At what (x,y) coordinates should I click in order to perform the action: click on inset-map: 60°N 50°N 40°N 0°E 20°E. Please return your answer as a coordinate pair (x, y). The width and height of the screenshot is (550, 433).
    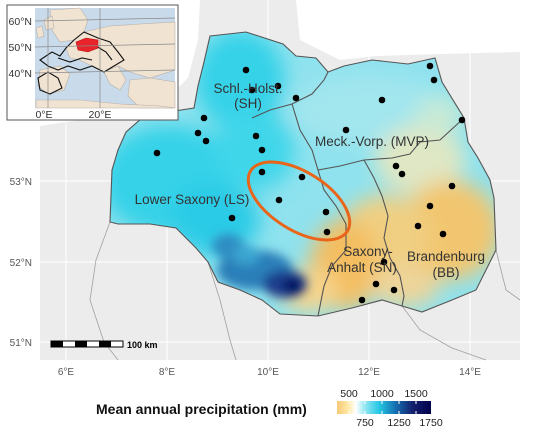
    Looking at the image, I should click on (92, 62).